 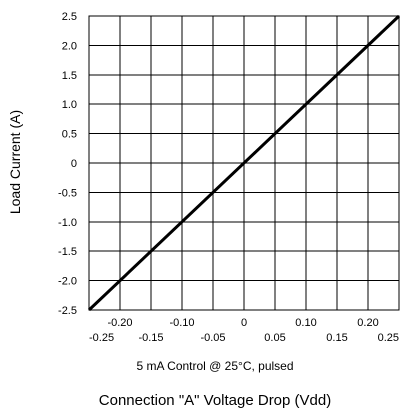 I want to click on x-tick-label: -0.20, so click(x=119, y=323).